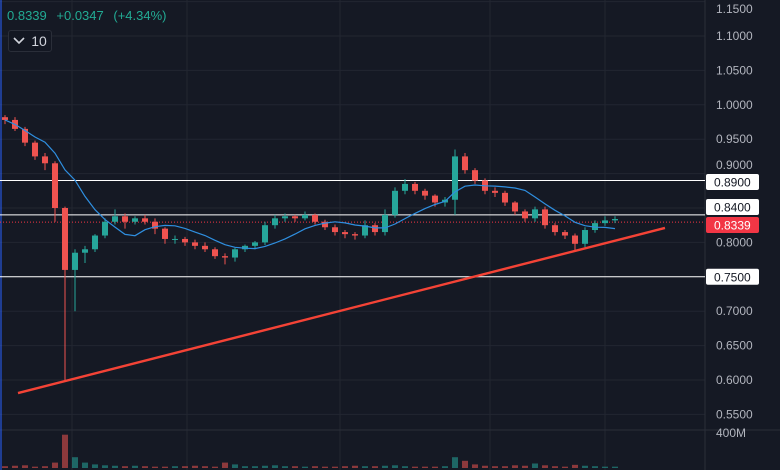 The height and width of the screenshot is (470, 780). I want to click on price-tick-label: 0.7000, so click(734, 311).